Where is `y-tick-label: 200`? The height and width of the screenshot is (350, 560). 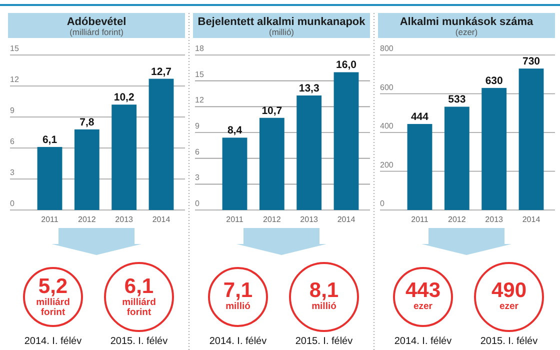 y-tick-label: 200 is located at coordinates (387, 165).